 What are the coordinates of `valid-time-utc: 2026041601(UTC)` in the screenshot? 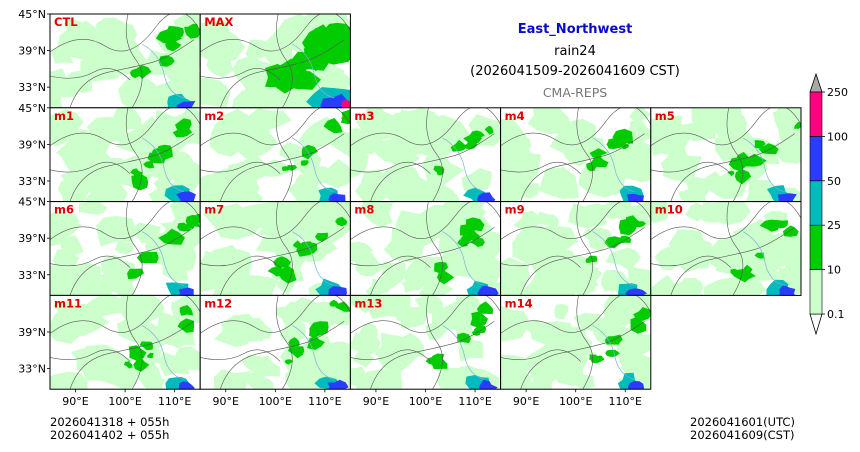 It's located at (742, 422).